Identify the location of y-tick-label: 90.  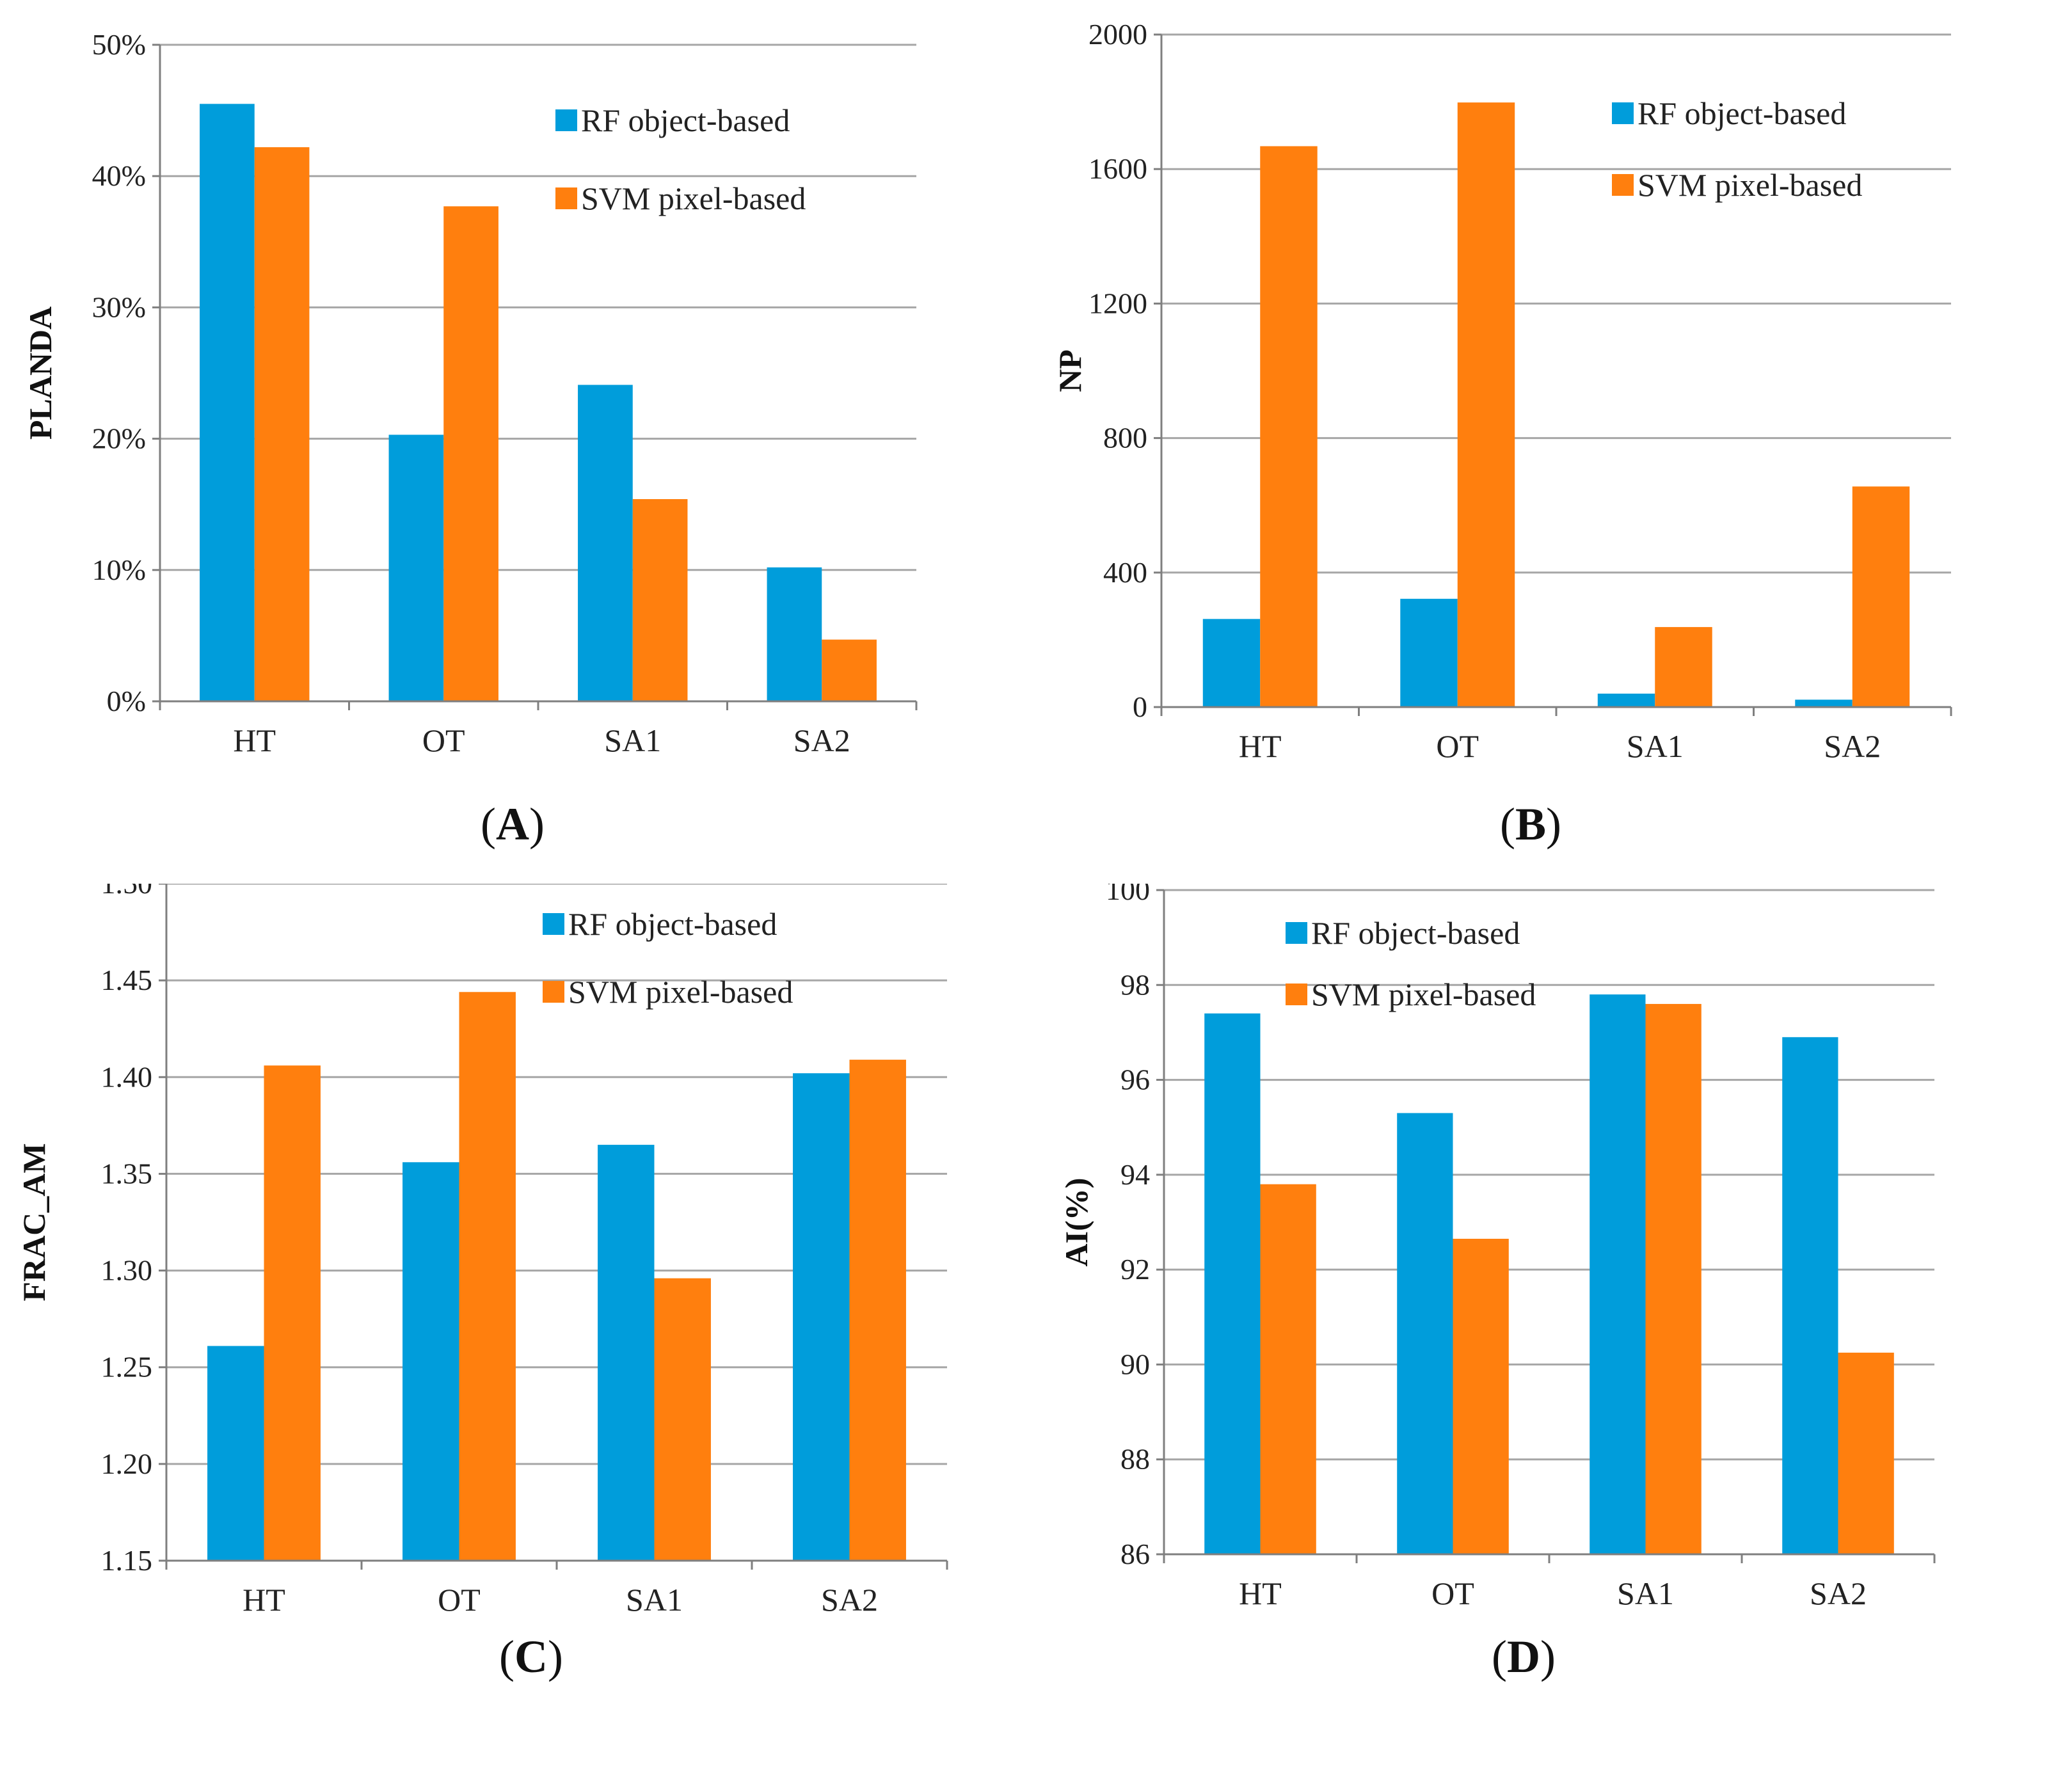
(1135, 1364).